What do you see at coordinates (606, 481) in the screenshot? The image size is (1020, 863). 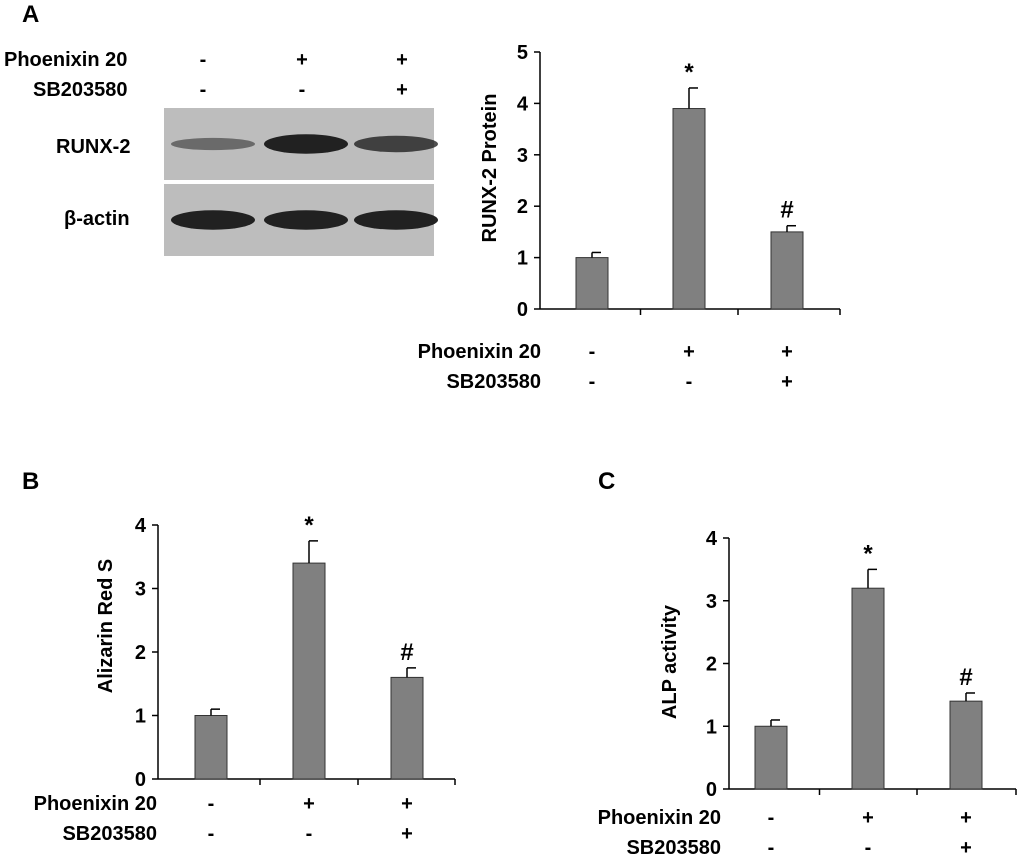 I see `panel-label-c: C` at bounding box center [606, 481].